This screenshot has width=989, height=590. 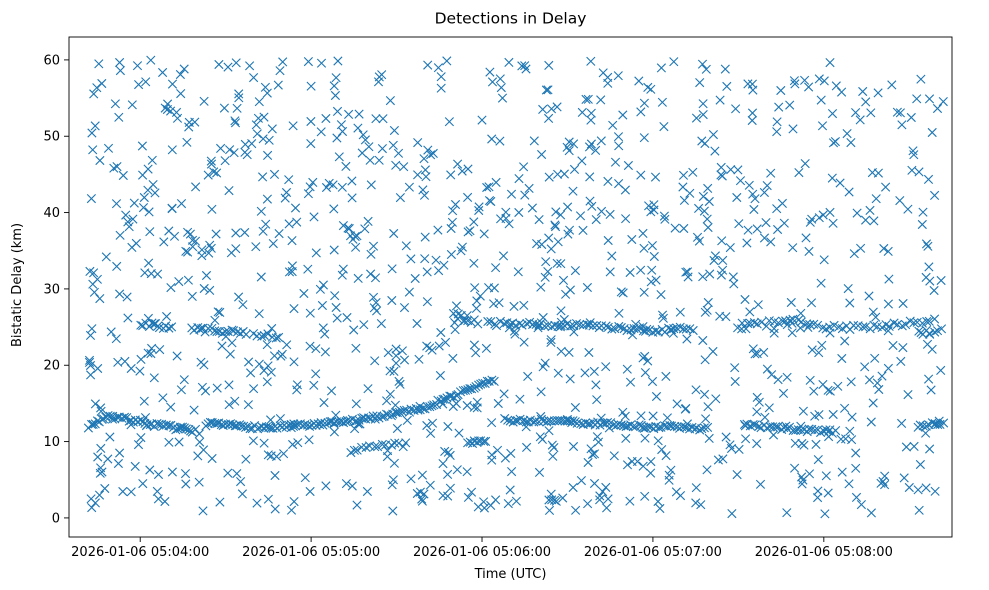 What do you see at coordinates (17, 285) in the screenshot?
I see `y-axis-label: Bistatic Delay (km)` at bounding box center [17, 285].